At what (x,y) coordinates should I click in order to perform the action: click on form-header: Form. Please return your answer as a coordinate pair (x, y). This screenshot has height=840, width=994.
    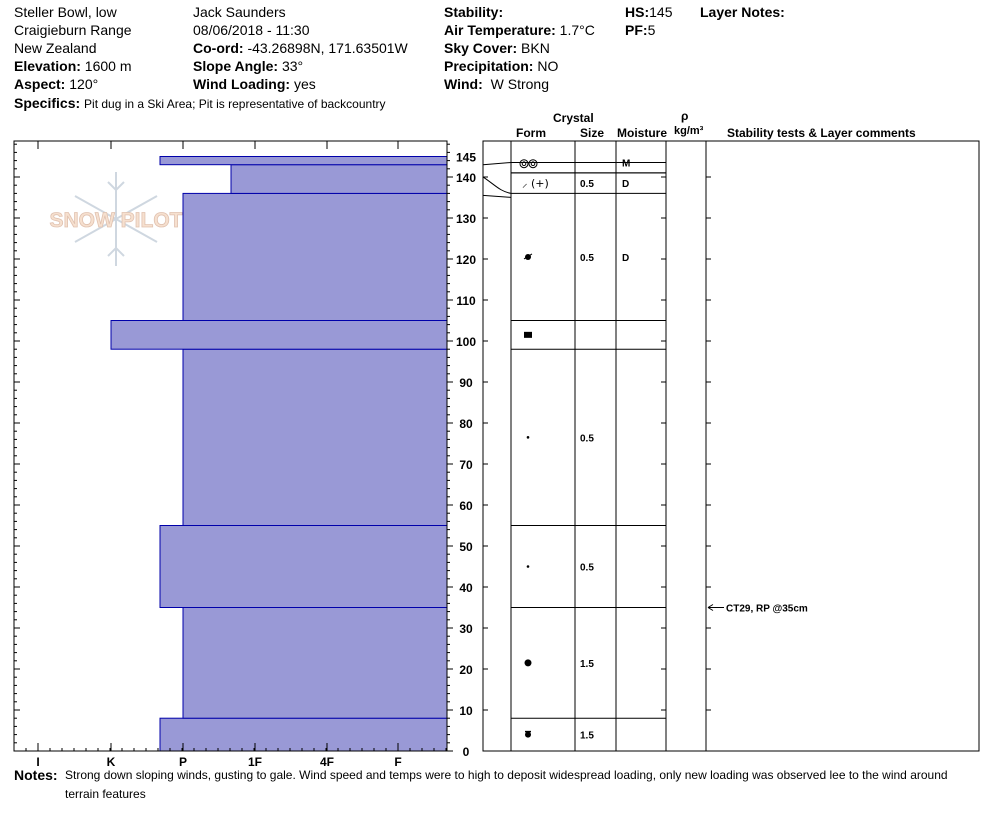
    Looking at the image, I should click on (531, 133).